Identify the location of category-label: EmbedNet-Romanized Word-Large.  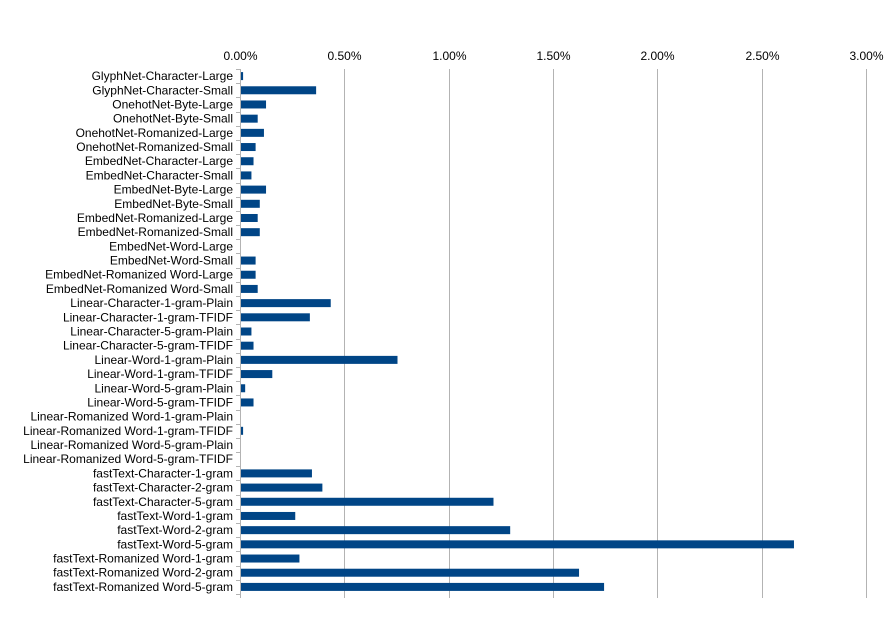
(139, 275).